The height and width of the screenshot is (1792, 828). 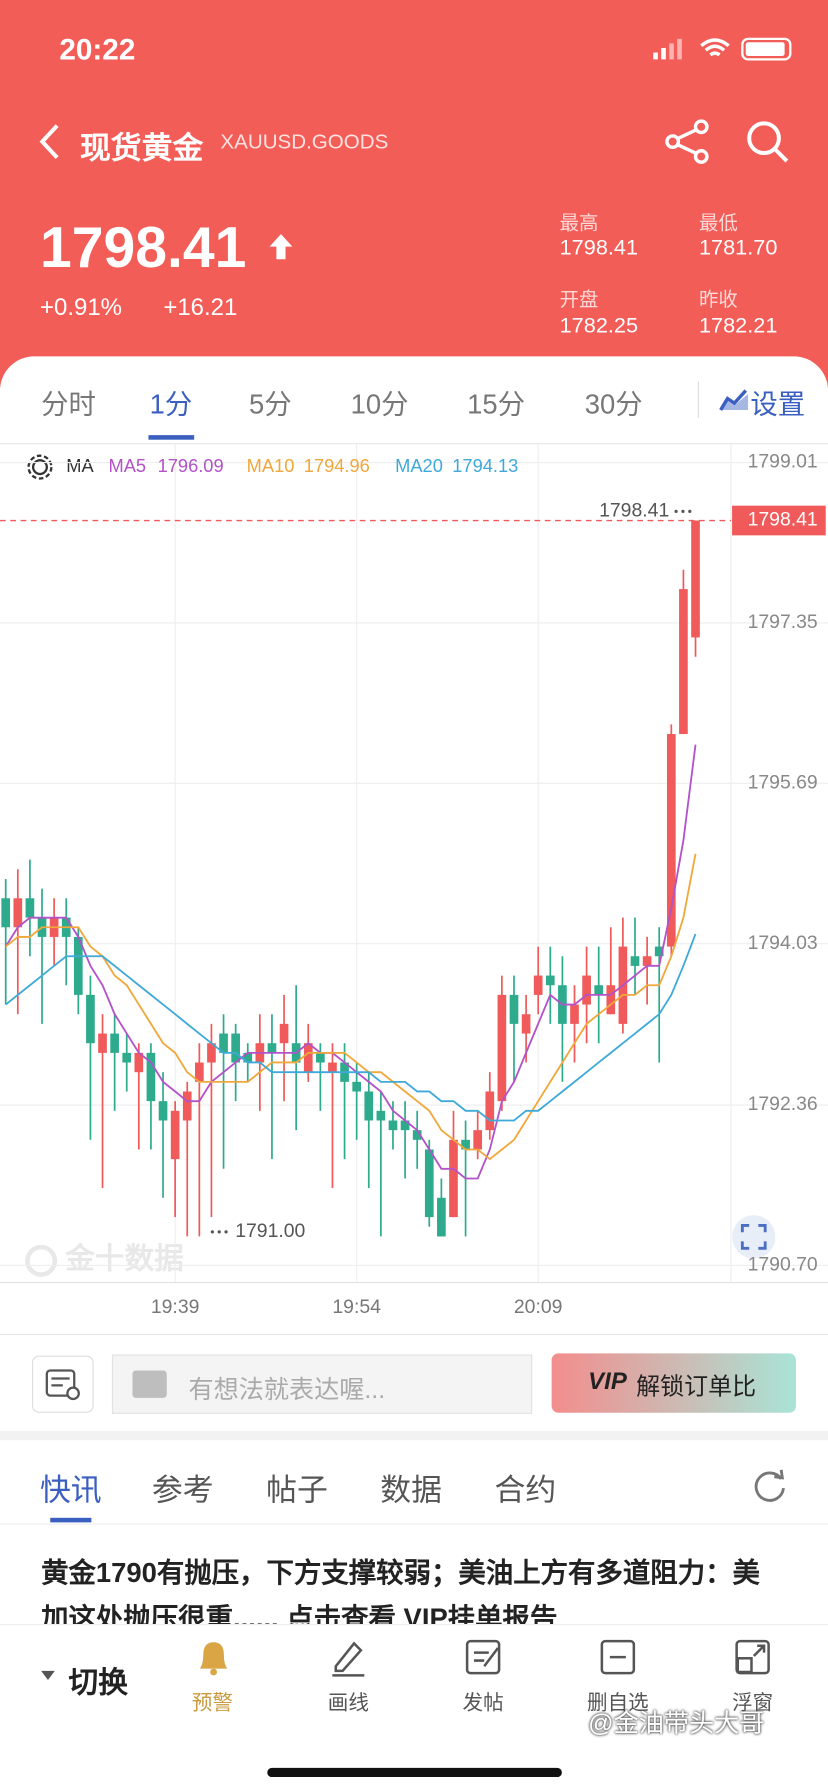 What do you see at coordinates (51, 141) in the screenshot?
I see `back-button` at bounding box center [51, 141].